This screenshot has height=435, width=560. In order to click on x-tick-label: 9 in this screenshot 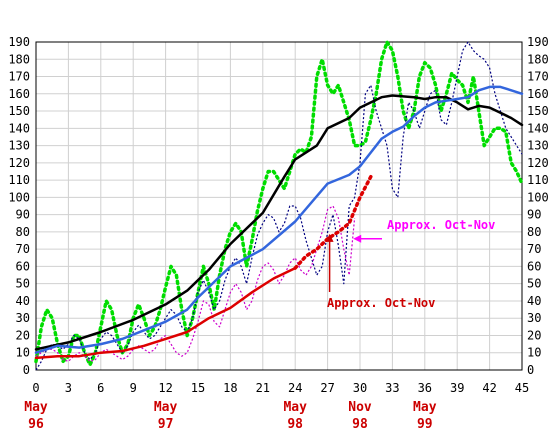, I will do `click(133, 388)`.